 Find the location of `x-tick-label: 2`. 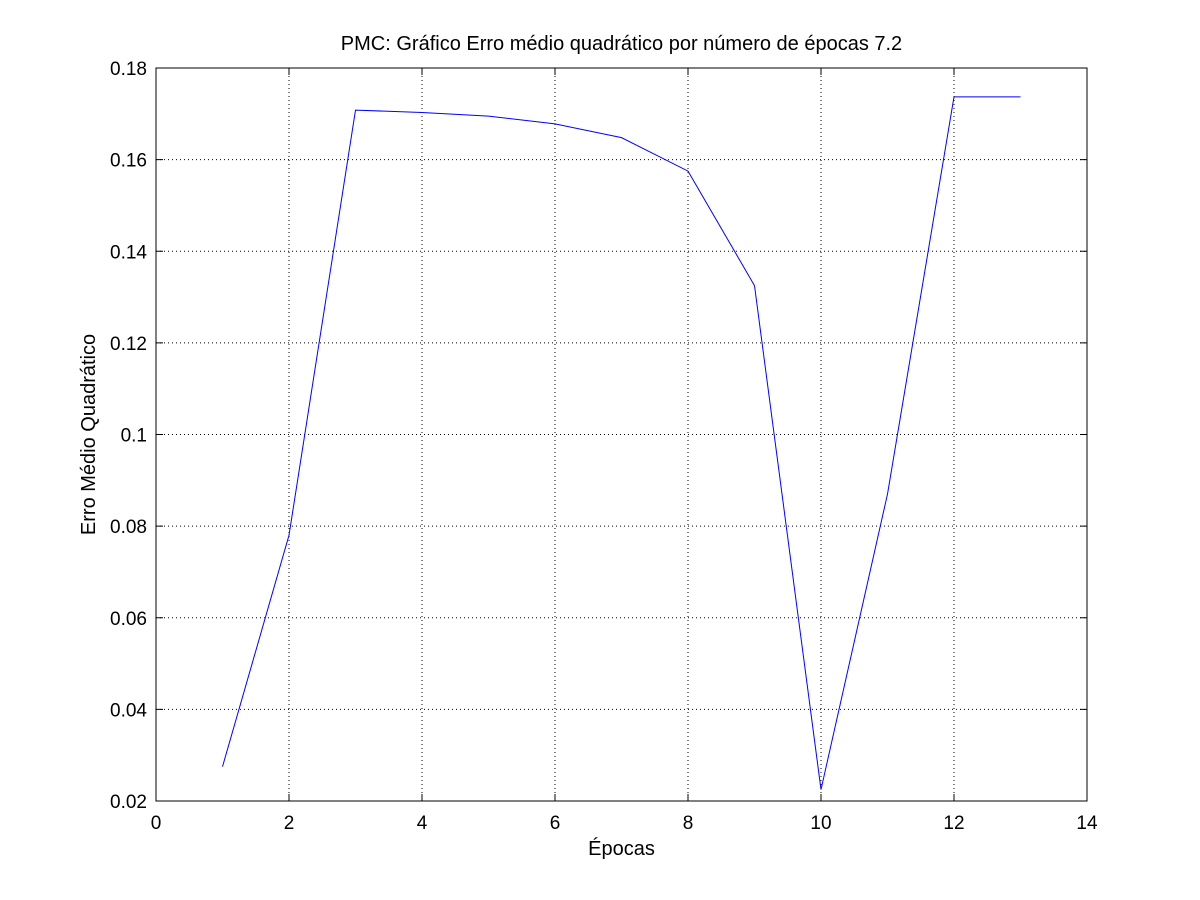

x-tick-label: 2 is located at coordinates (289, 823).